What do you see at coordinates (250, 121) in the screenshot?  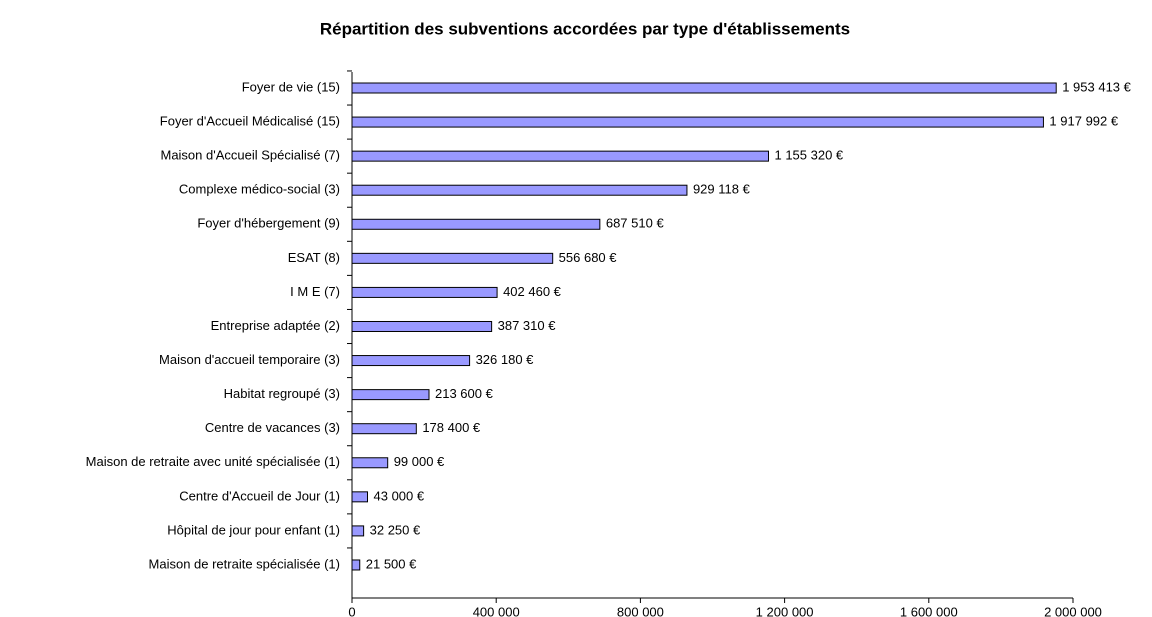 I see `y-tick-label: Foyer d'Accueil Médicalisé (15)` at bounding box center [250, 121].